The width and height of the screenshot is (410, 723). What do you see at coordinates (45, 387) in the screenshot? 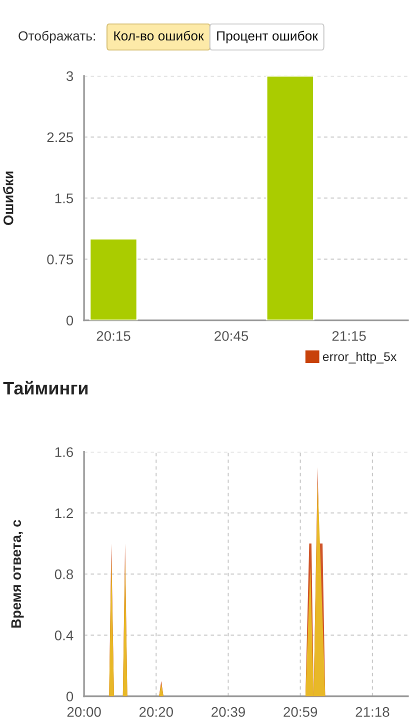
I see `chart-title: Тайминги` at bounding box center [45, 387].